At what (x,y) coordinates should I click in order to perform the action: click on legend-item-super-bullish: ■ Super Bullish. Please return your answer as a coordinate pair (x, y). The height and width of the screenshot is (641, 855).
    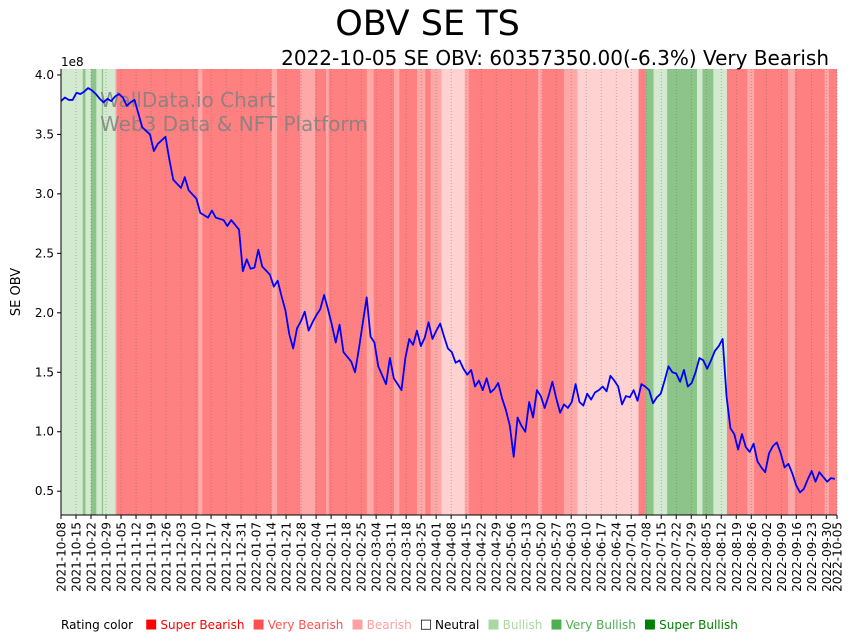
    Looking at the image, I should click on (691, 624).